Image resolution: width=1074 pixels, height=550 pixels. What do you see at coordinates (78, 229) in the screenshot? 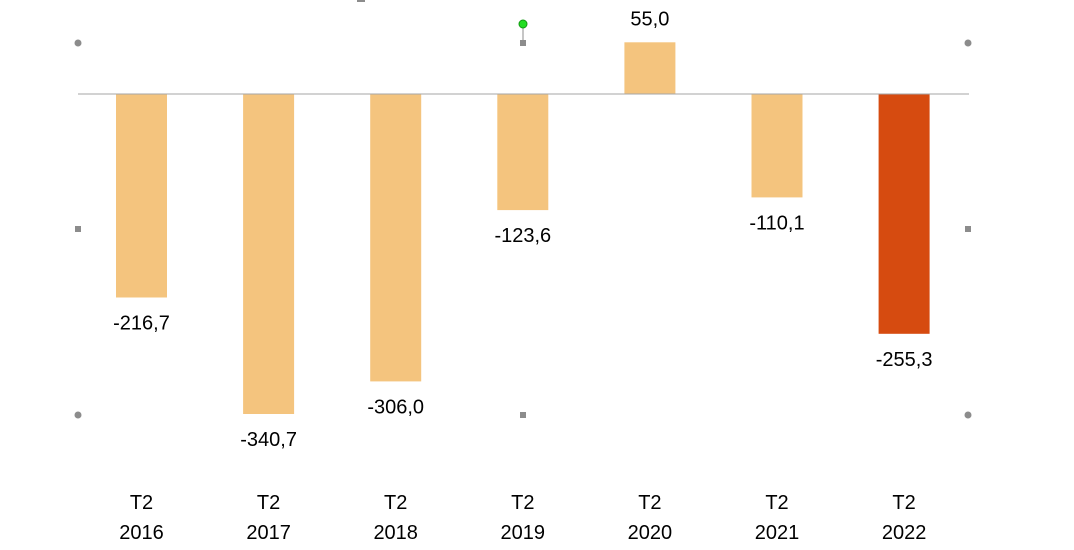
I see `selection-handle-middle-left` at bounding box center [78, 229].